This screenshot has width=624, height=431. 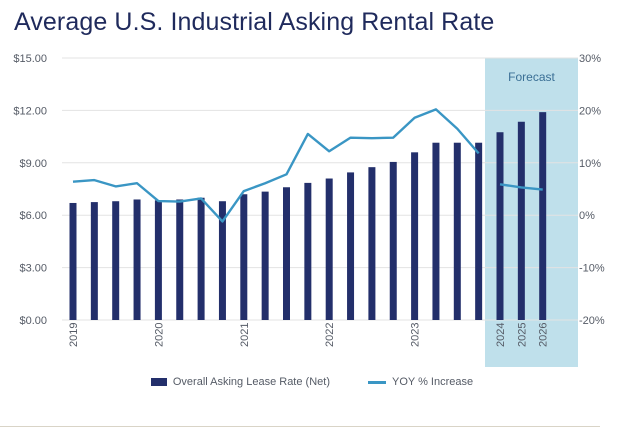 I want to click on y-right-tick-label: -20%, so click(x=592, y=321).